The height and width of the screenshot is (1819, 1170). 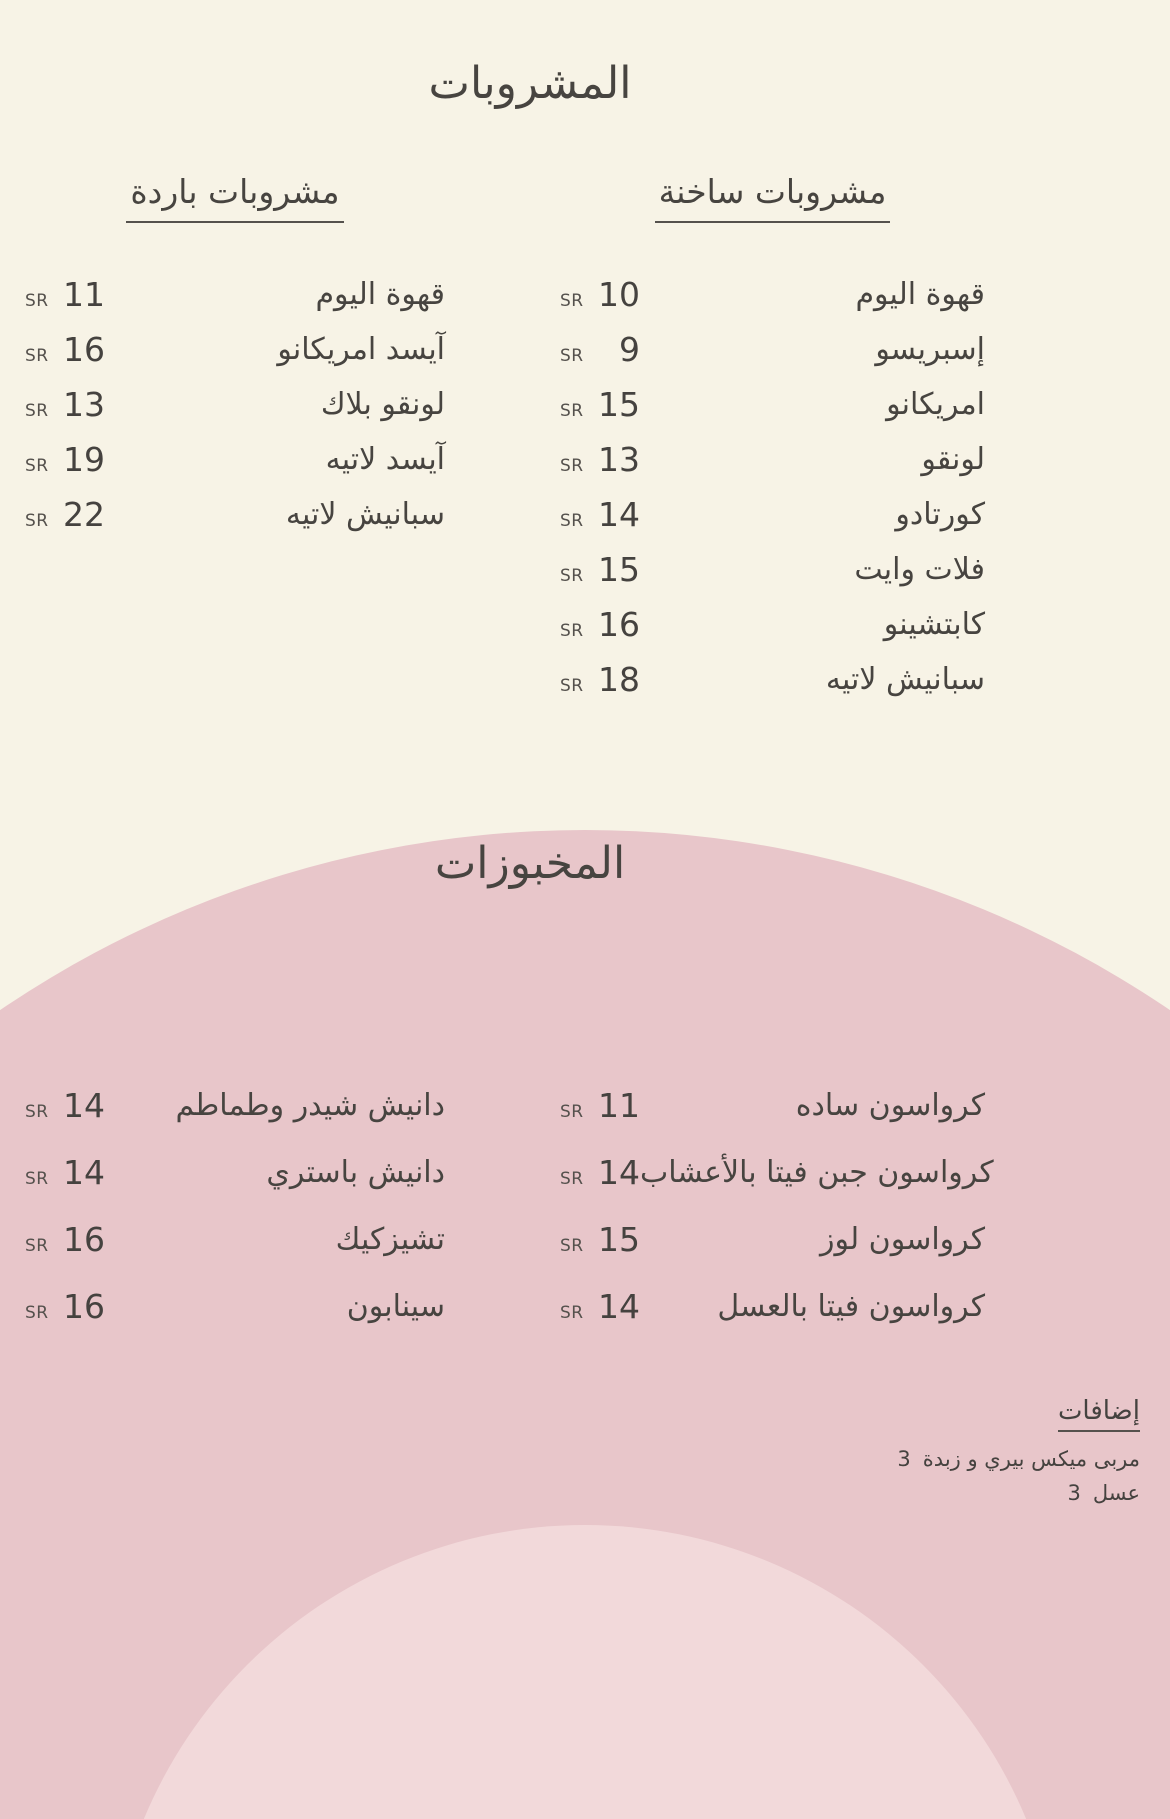 I want to click on item-name: سبانيش لاتيه, so click(x=905, y=679).